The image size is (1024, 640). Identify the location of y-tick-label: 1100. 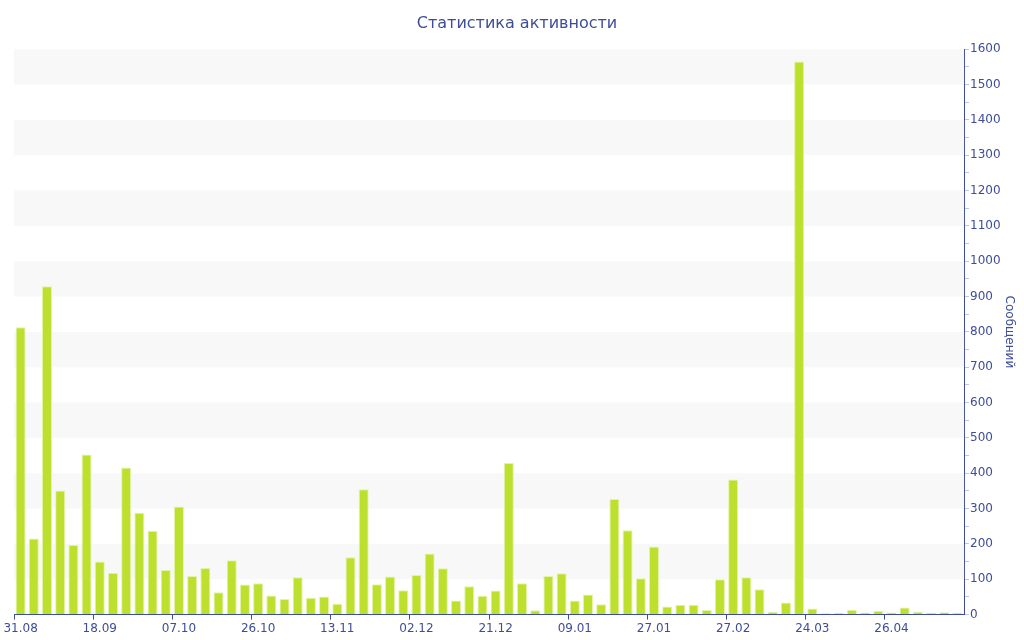
(985, 225).